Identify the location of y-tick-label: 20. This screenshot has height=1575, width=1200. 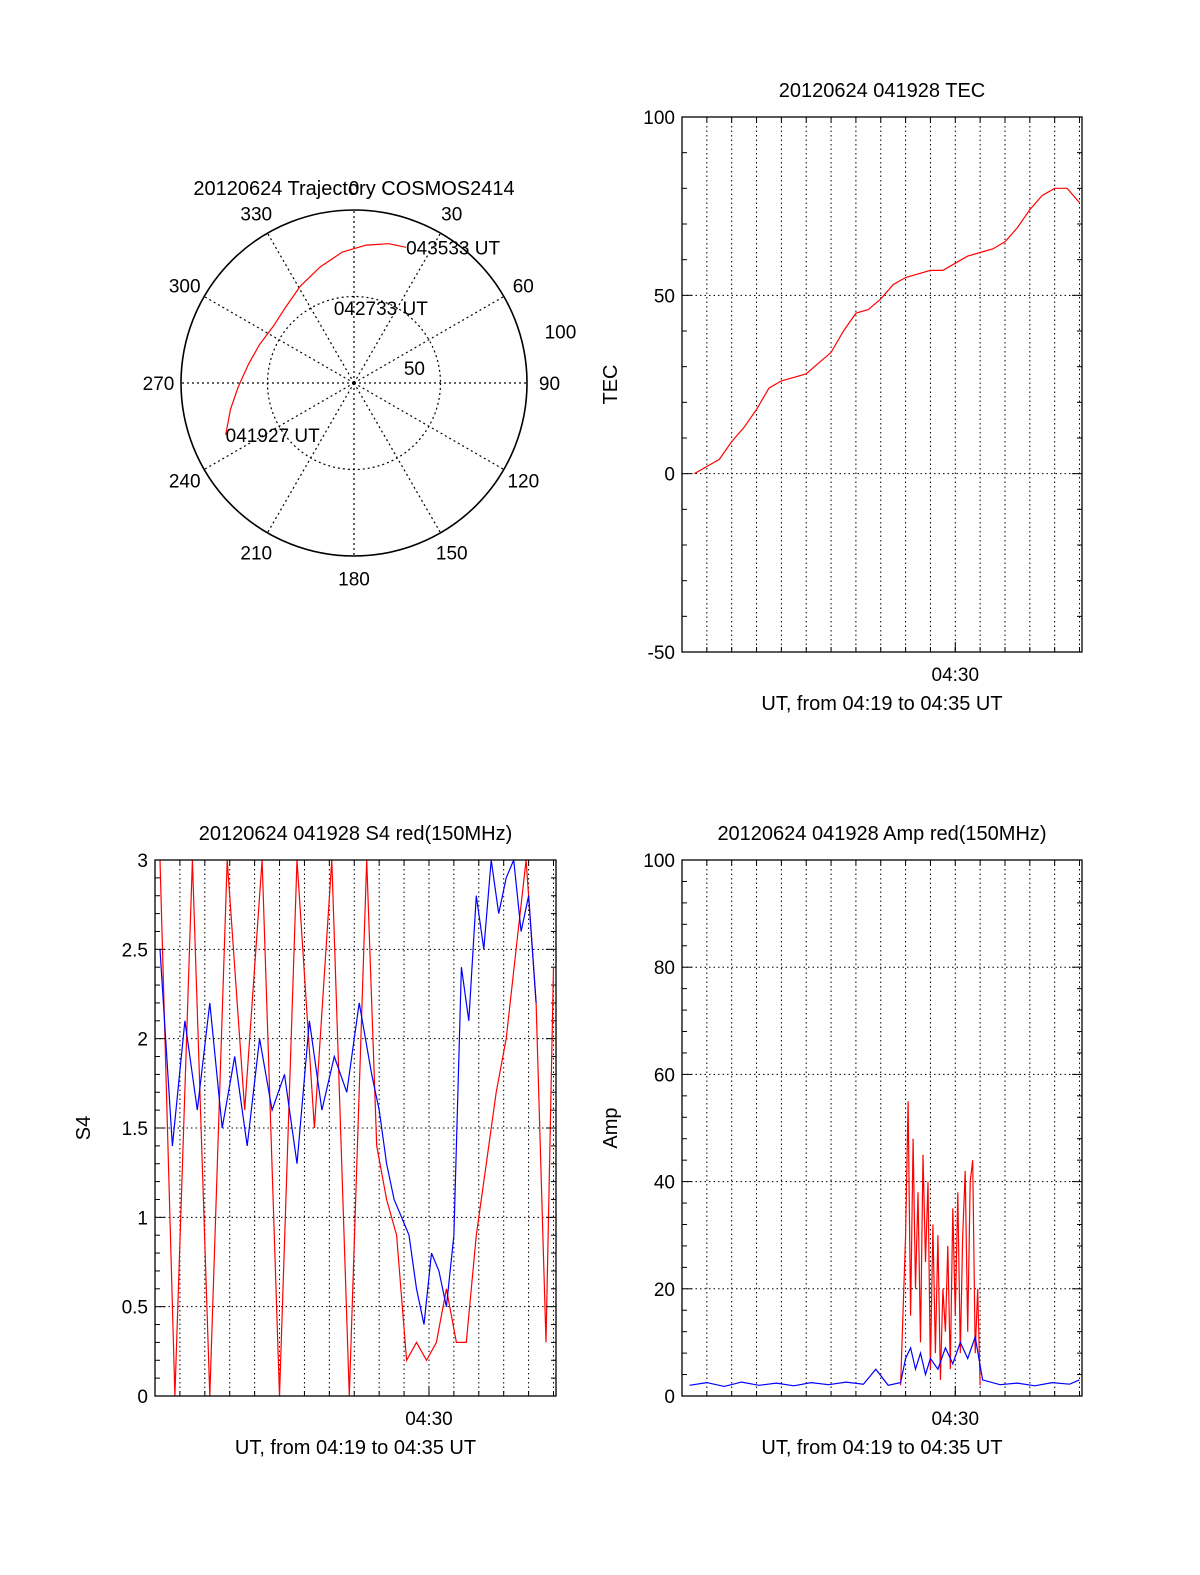
(664, 1290).